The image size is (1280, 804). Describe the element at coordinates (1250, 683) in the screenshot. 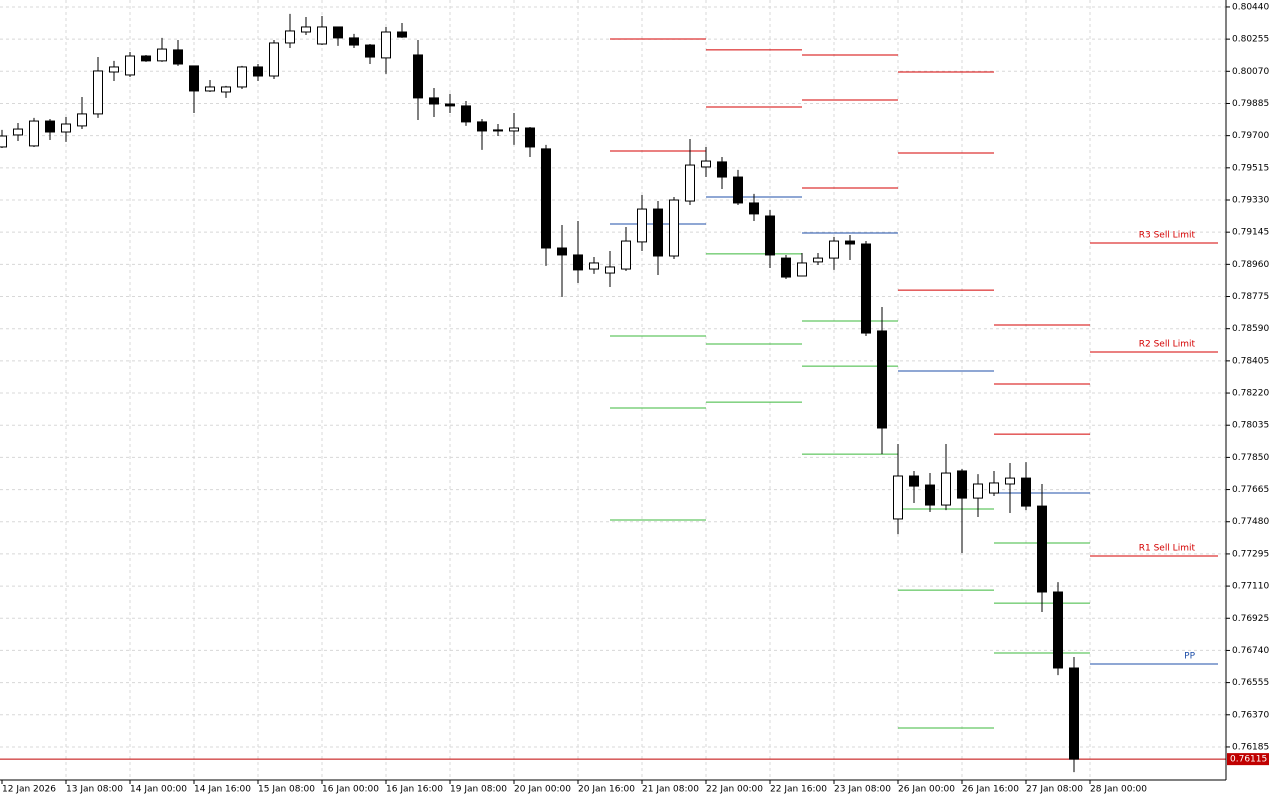

I see `y-tick-label: 0.76555` at that location.